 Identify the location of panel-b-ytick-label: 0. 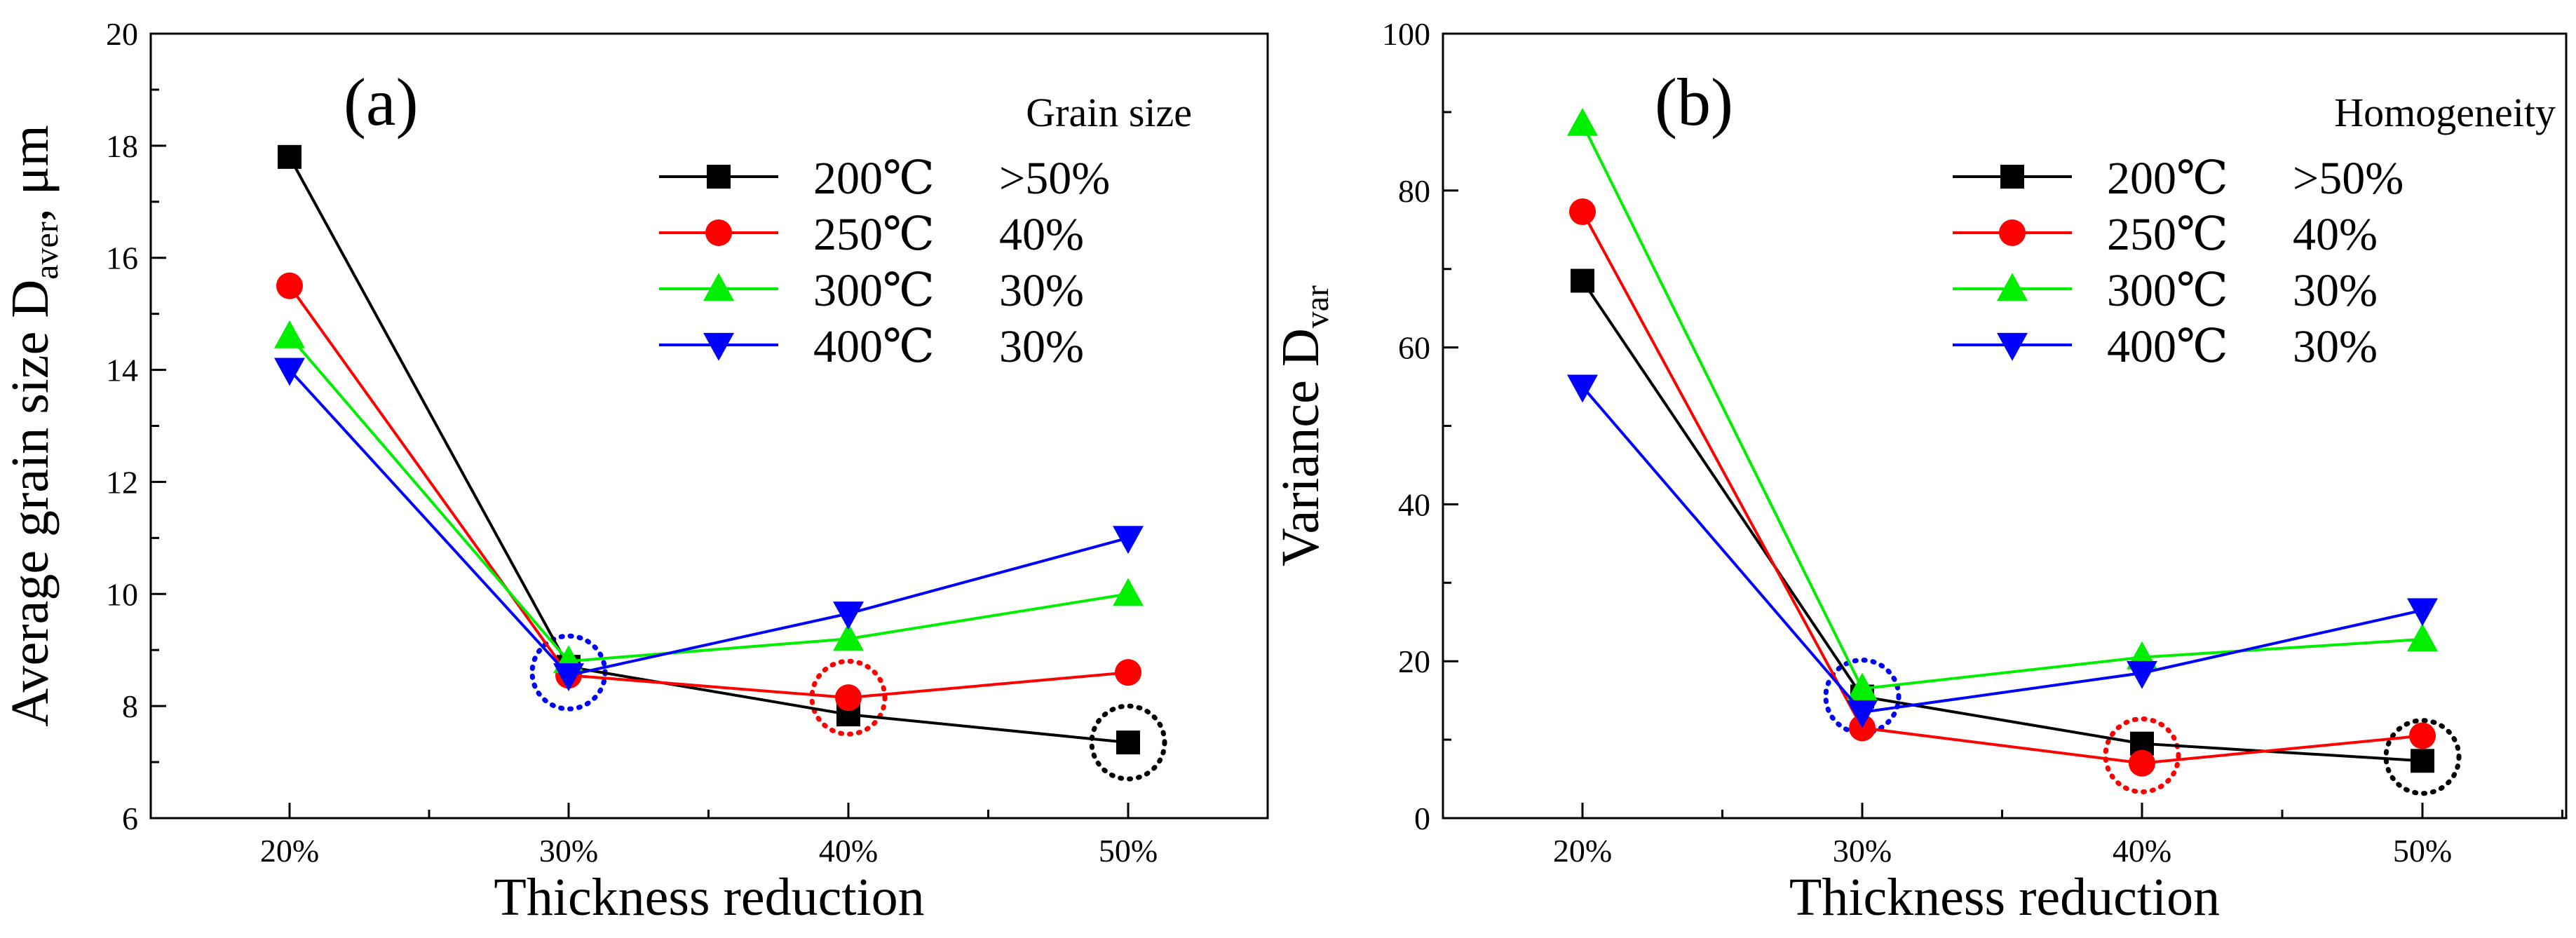
(1422, 818).